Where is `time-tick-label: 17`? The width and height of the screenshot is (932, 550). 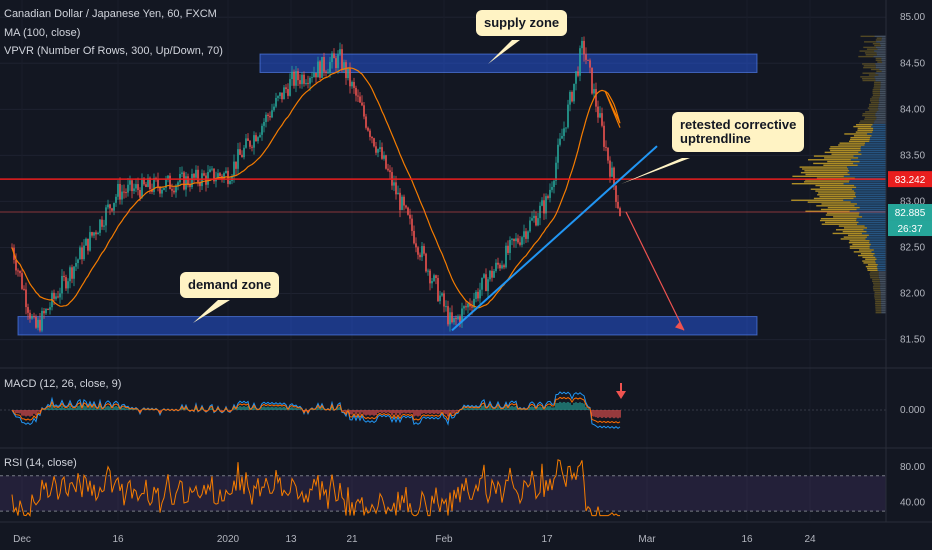 time-tick-label: 17 is located at coordinates (547, 539).